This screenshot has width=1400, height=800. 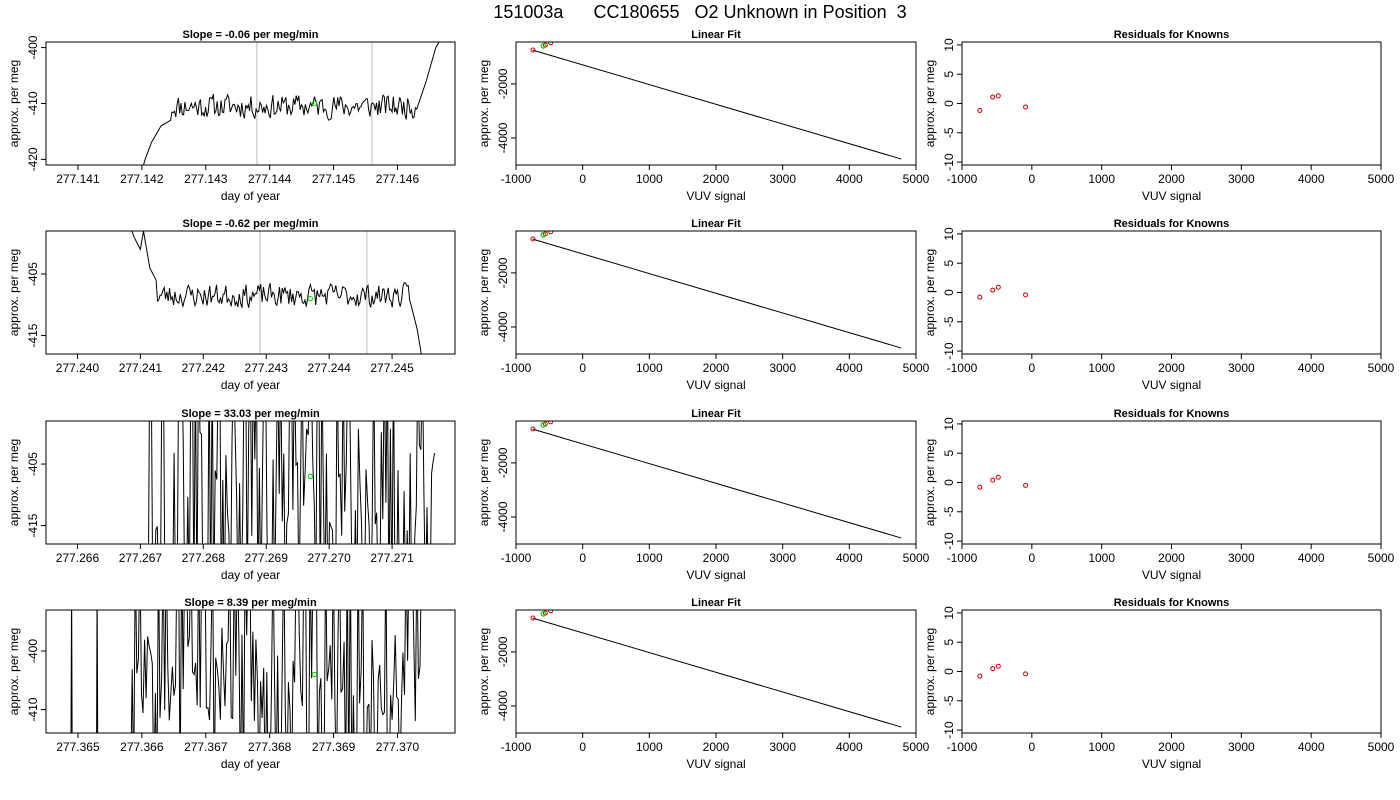 I want to click on x-tick-label: 277.270, so click(x=329, y=558).